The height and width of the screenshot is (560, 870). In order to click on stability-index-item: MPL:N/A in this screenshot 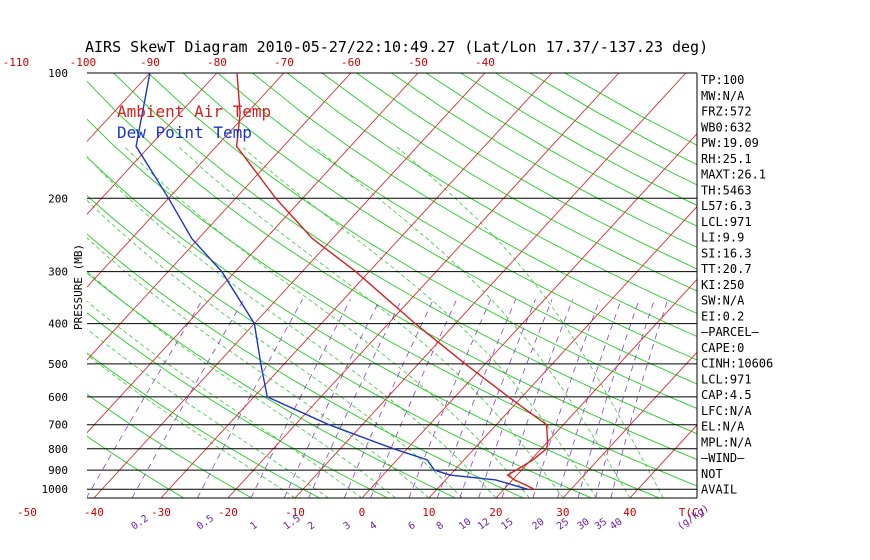, I will do `click(726, 442)`.